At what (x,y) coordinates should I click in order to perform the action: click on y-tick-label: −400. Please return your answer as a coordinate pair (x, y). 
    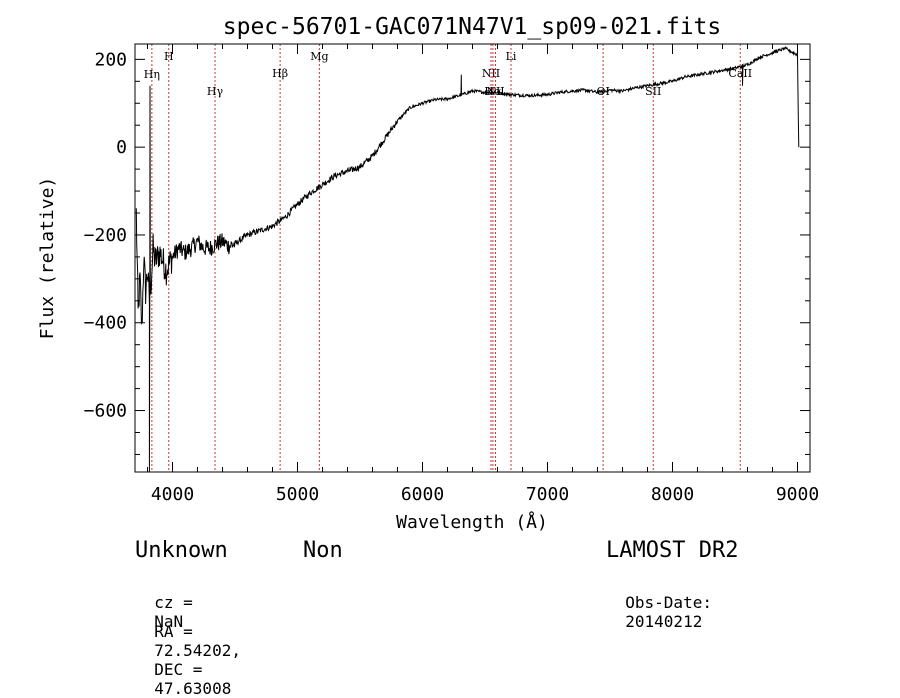
    Looking at the image, I should click on (105, 323).